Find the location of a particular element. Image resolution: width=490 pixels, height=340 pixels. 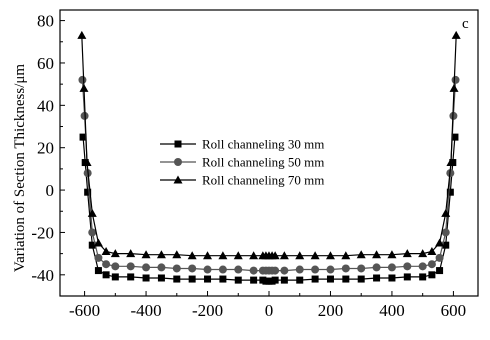

panel-label: c is located at coordinates (465, 24).